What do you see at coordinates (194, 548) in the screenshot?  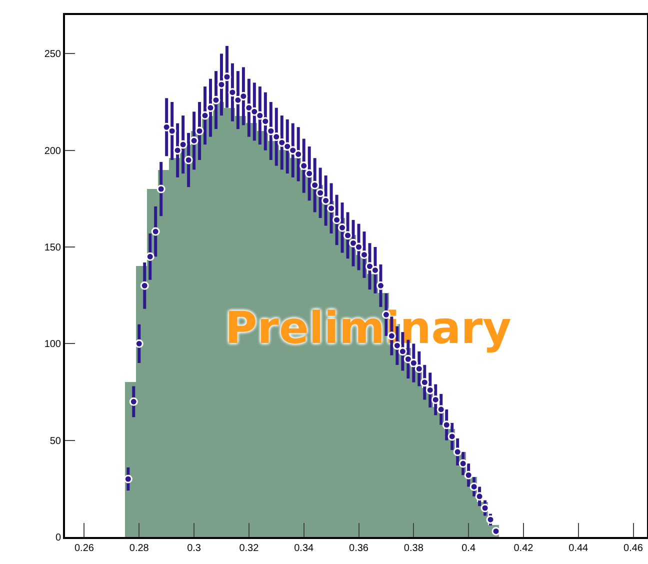 I see `x-tick-label: 0.3` at bounding box center [194, 548].